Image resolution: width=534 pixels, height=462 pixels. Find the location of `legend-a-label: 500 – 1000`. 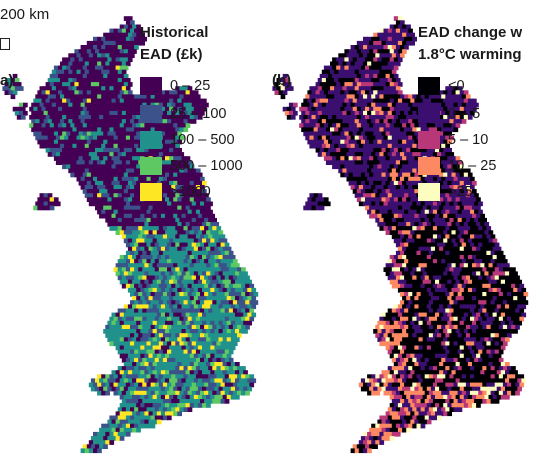

legend-a-label: 500 – 1000 is located at coordinates (206, 166).